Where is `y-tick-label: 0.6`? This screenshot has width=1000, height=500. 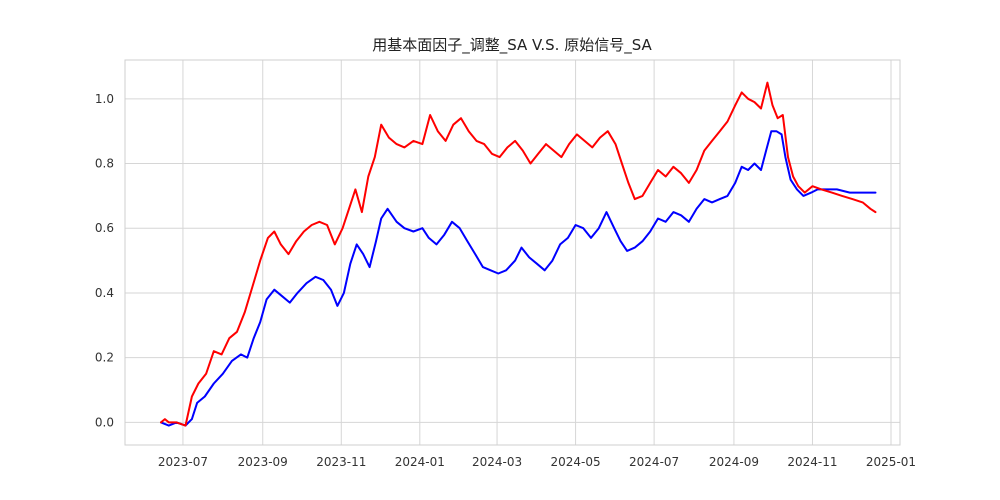 y-tick-label: 0.6 is located at coordinates (104, 228).